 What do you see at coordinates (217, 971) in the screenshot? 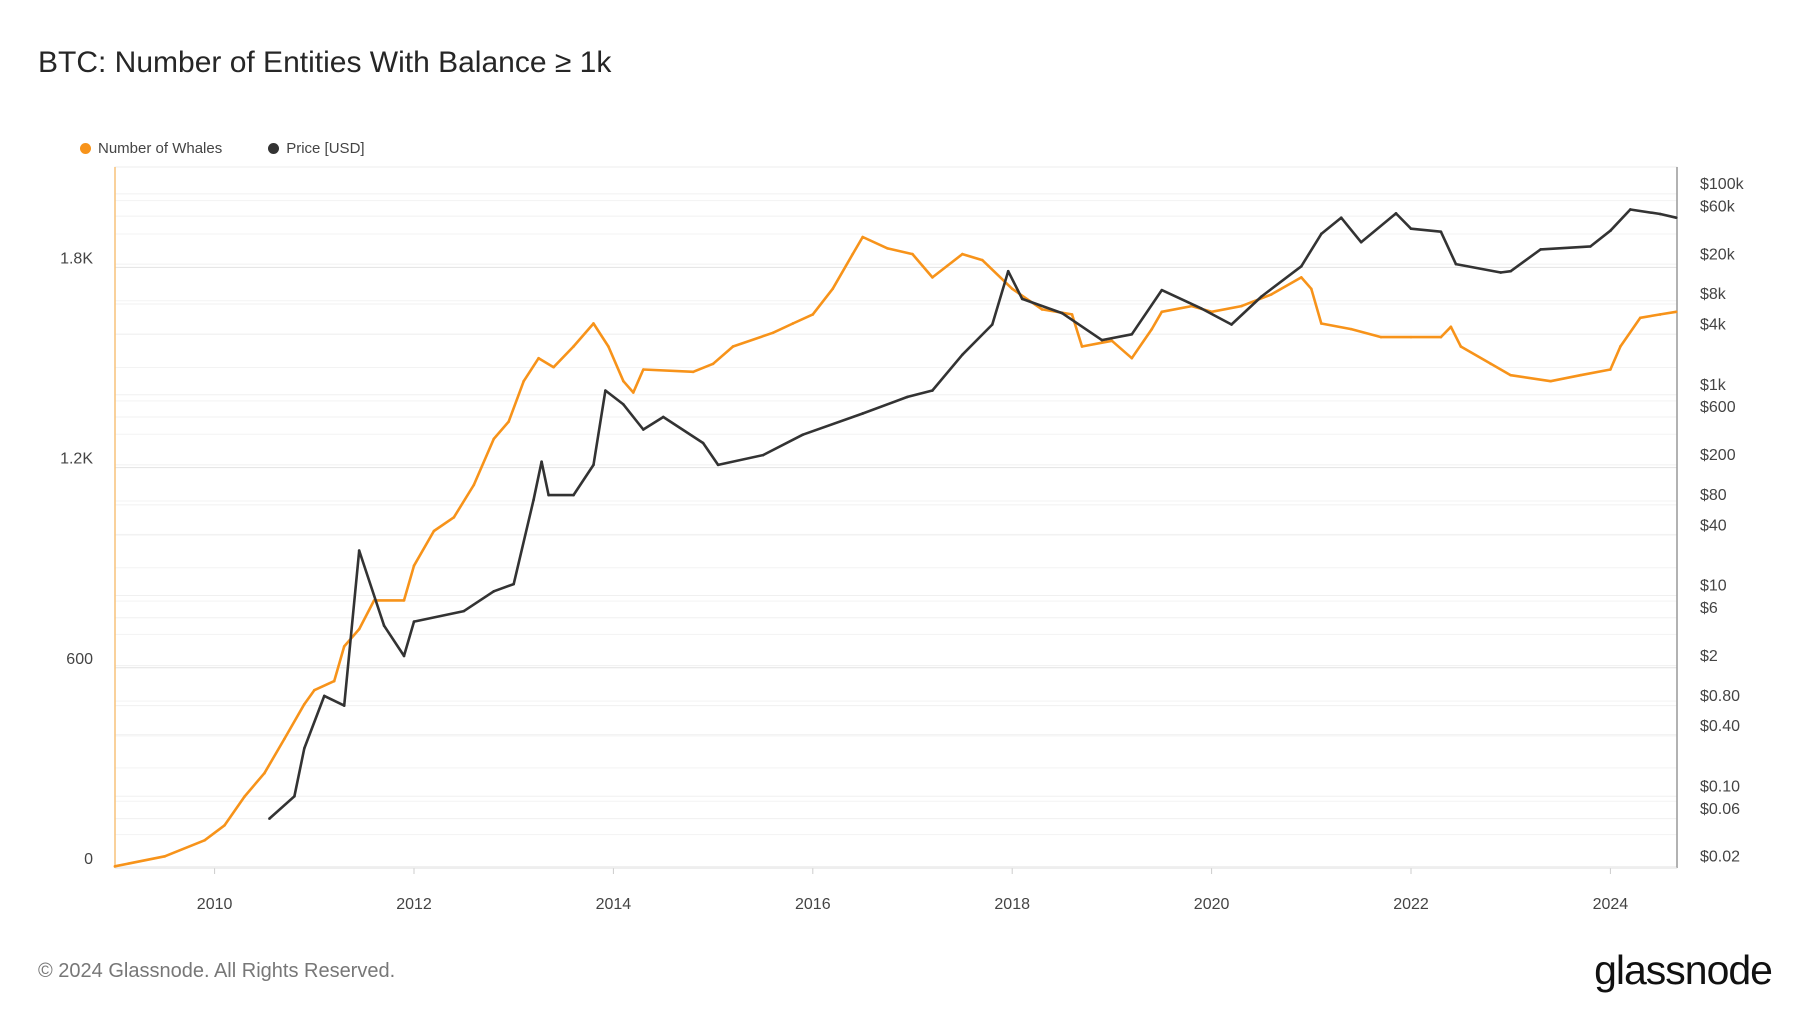
I see `copyright-footer: © 2024 Glassnode. All Rights Reserved.` at bounding box center [217, 971].